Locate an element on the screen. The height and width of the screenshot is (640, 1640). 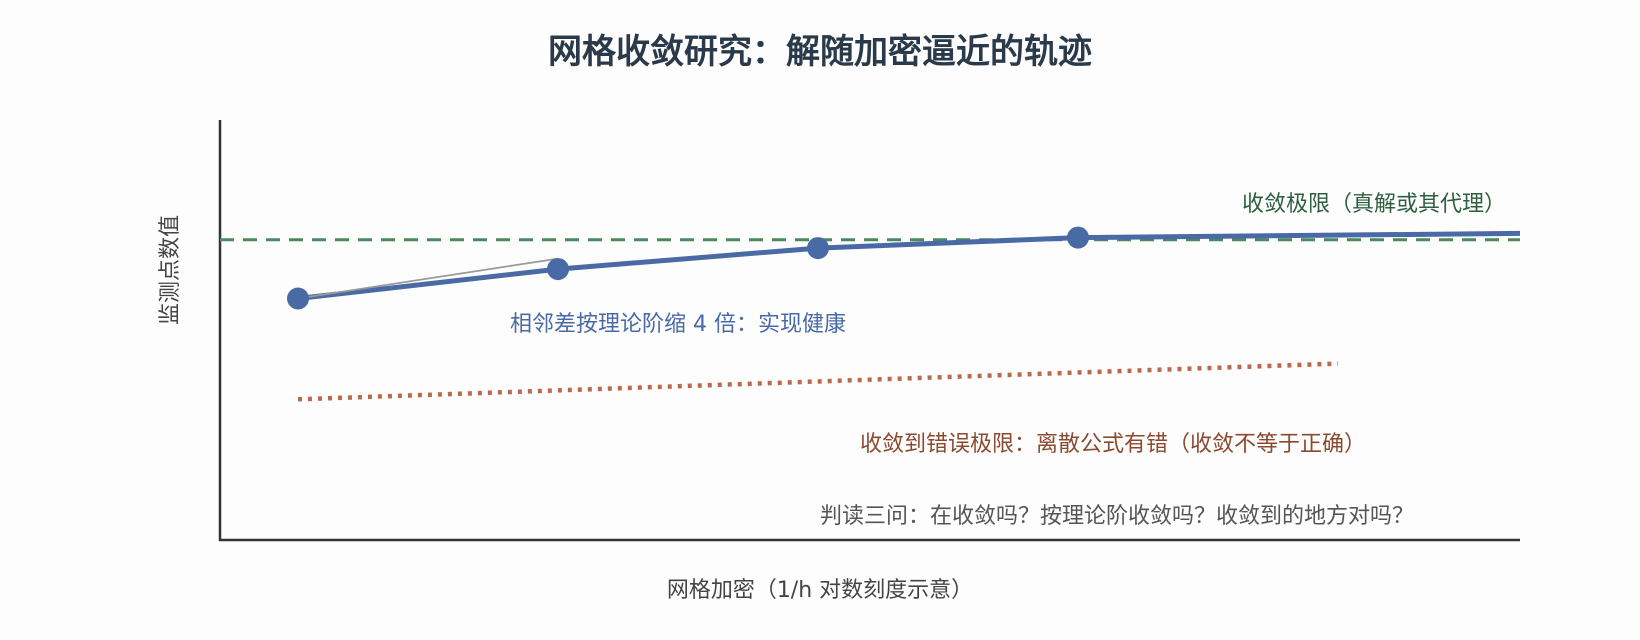
wrong-limit-line is located at coordinates (818, 381).